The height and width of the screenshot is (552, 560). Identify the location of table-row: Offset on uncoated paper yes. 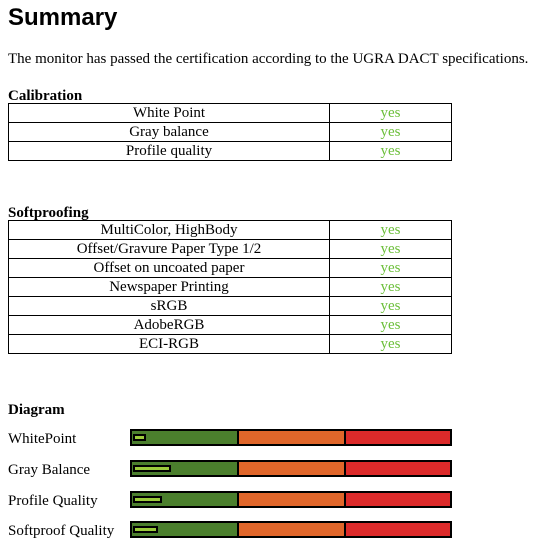
(230, 268).